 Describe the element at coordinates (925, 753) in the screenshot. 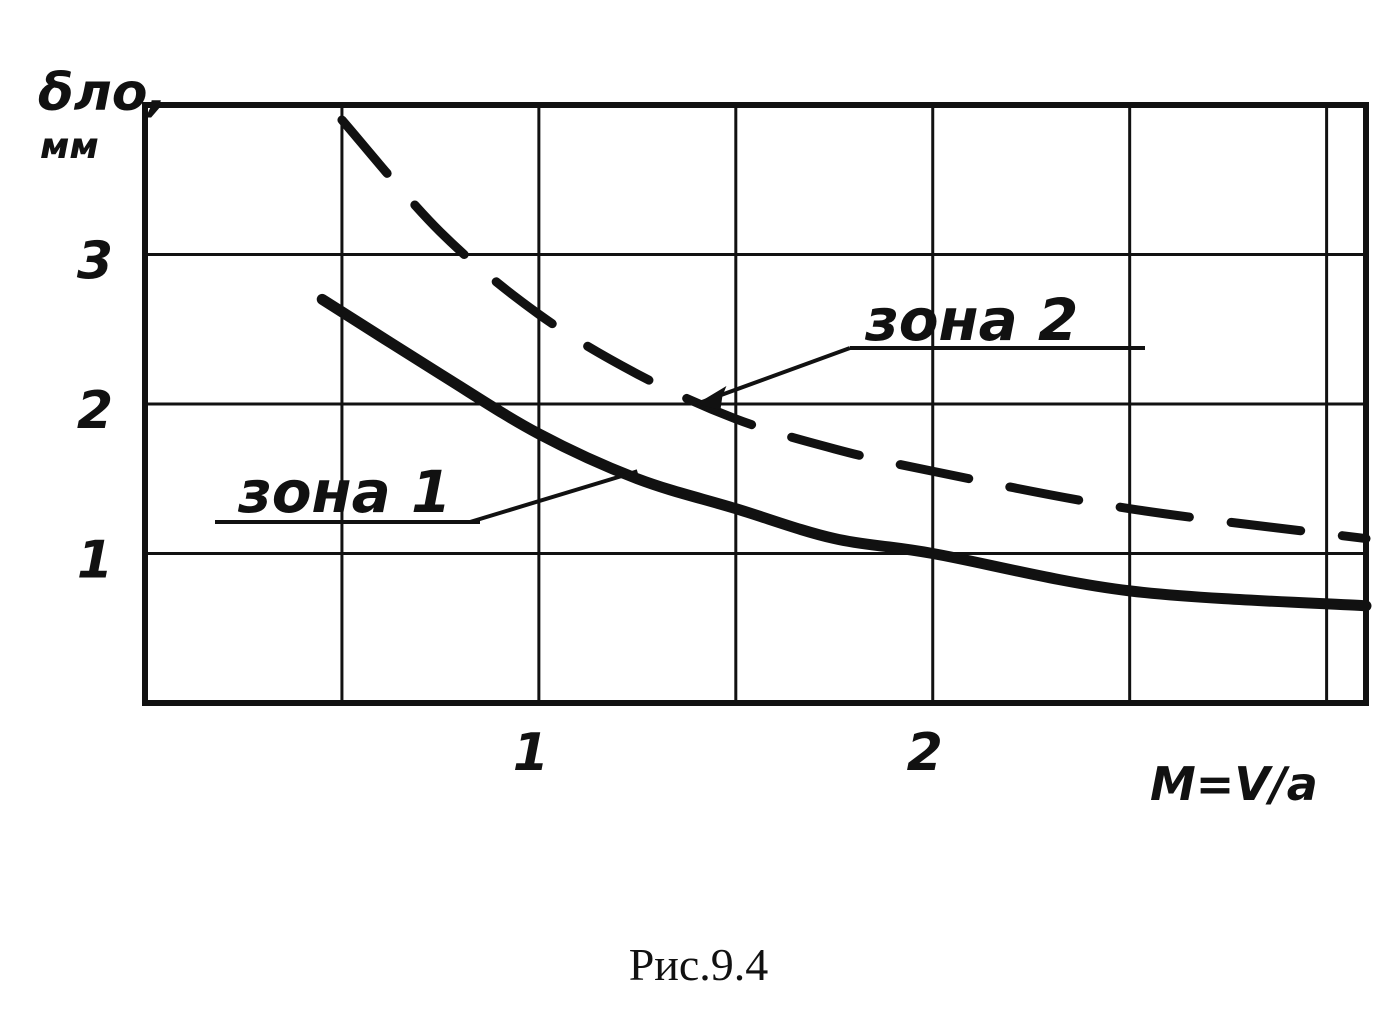

I see `x-tick-label-1: 2` at that location.